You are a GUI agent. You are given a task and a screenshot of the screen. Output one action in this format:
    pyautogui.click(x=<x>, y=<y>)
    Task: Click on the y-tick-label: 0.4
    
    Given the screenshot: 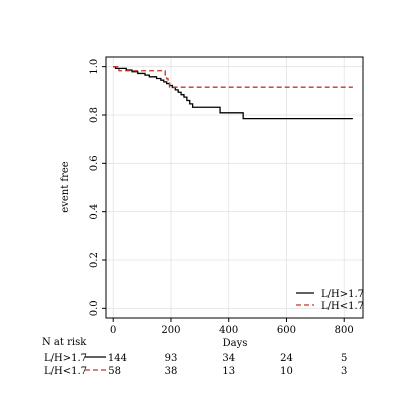 What is the action you would take?
    pyautogui.click(x=94, y=212)
    